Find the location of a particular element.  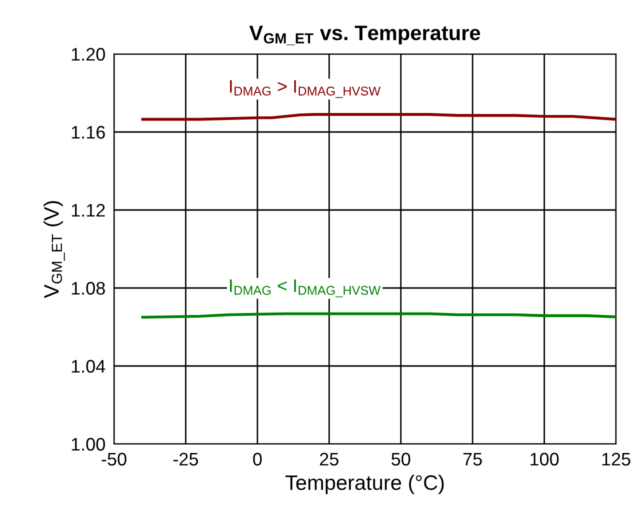

x-tick-label: 125 is located at coordinates (616, 459).